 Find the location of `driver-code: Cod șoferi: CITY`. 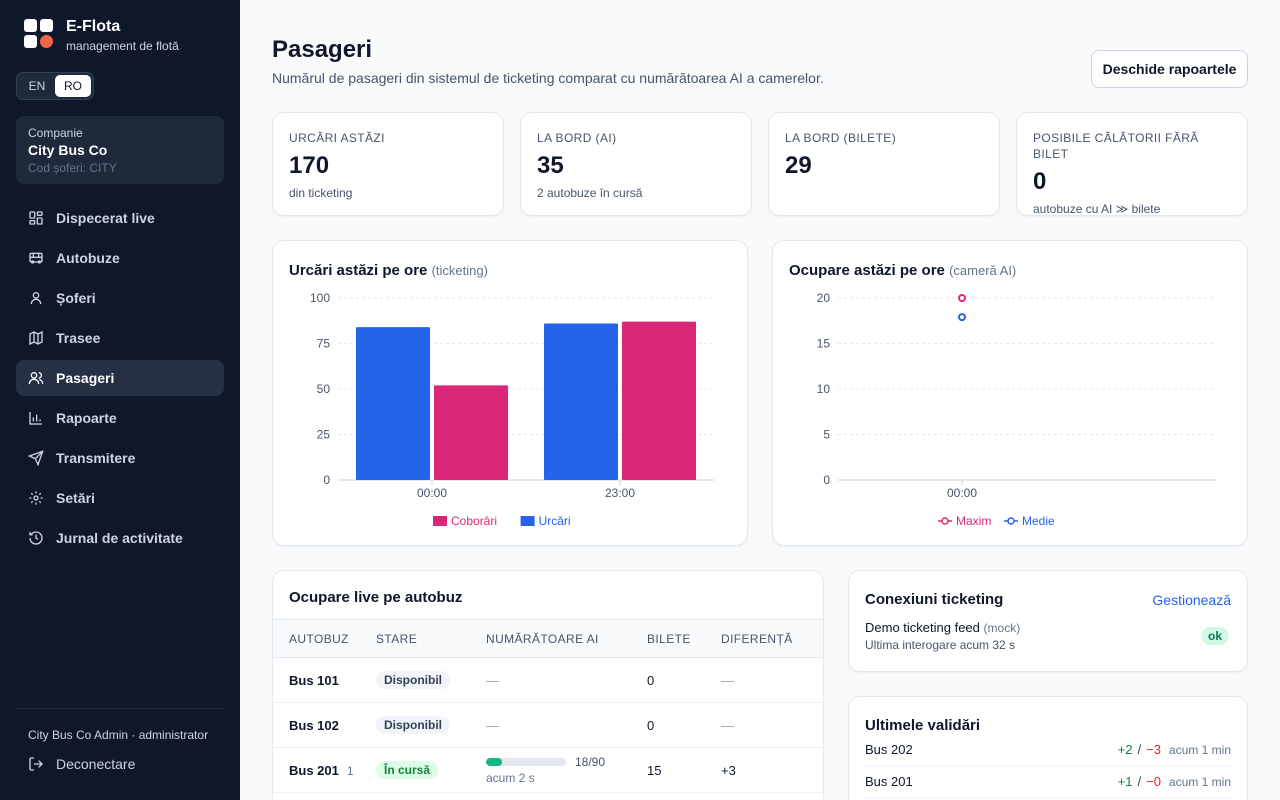

driver-code: Cod șoferi: CITY is located at coordinates (72, 168).